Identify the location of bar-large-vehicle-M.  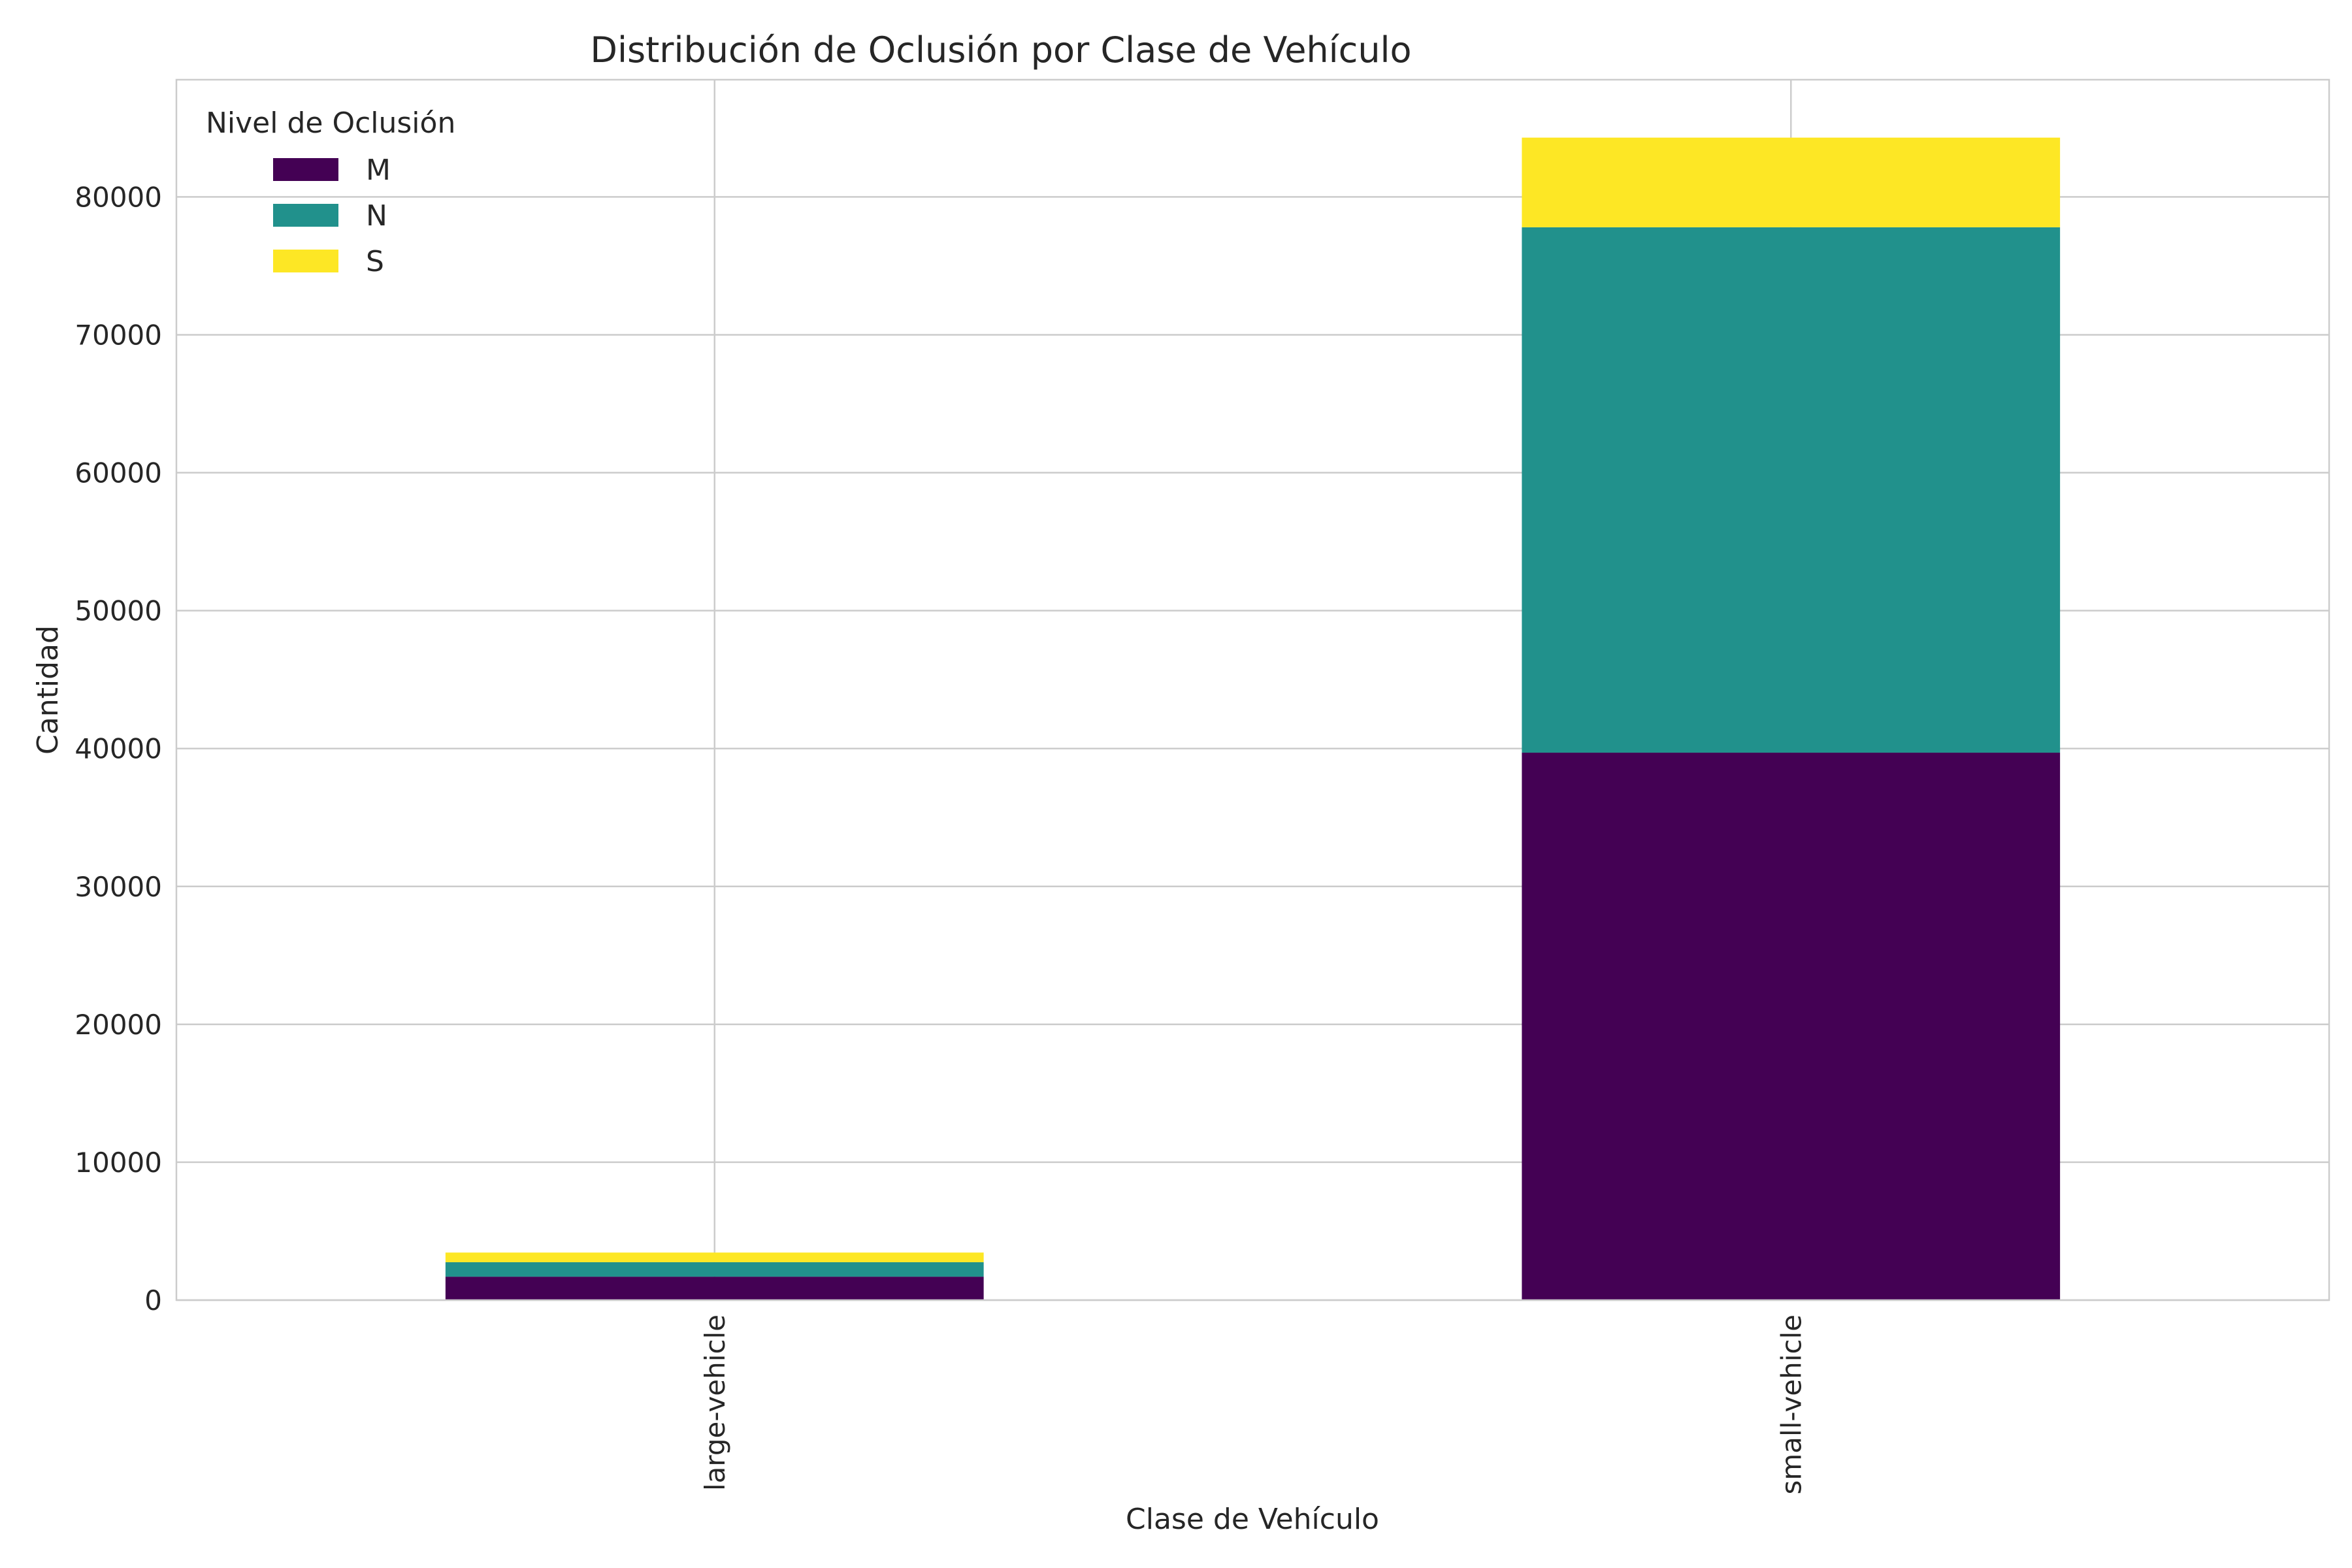
(714, 1288).